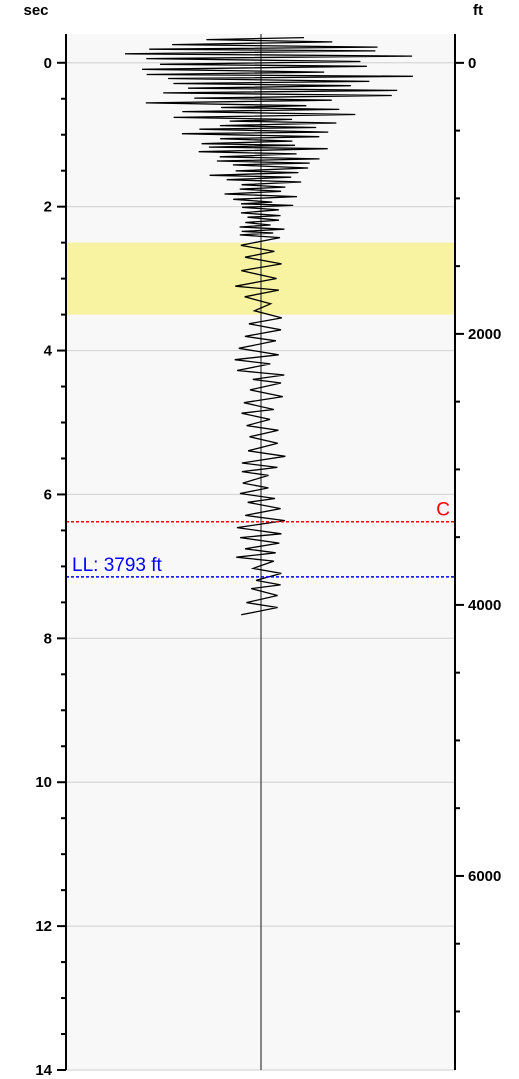 This screenshot has height=1079, width=519. Describe the element at coordinates (48, 494) in the screenshot. I see `left-tick-label: 6` at that location.